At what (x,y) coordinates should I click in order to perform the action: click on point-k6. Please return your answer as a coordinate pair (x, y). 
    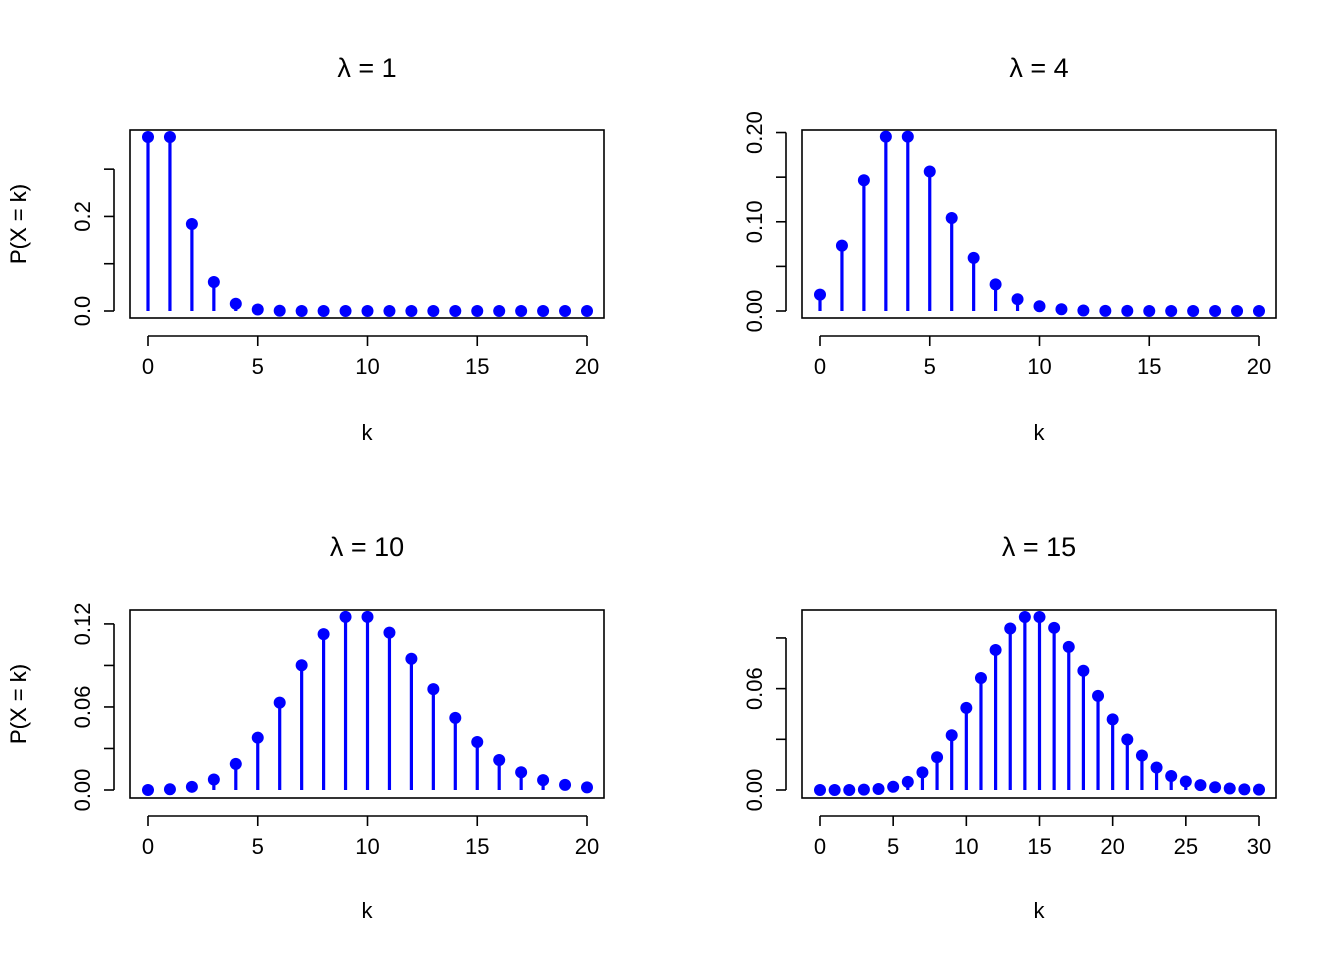
    Looking at the image, I should click on (951, 218).